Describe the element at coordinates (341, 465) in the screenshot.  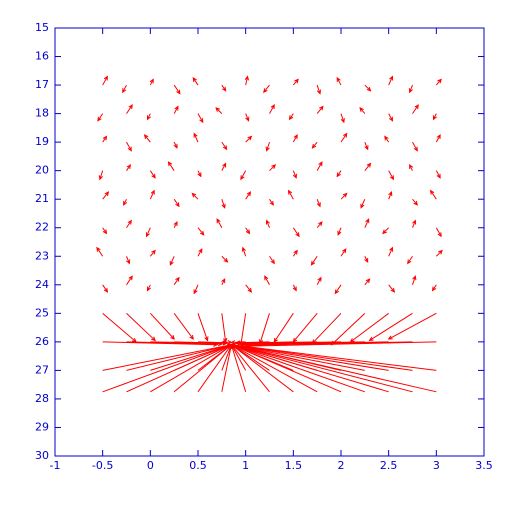
I see `x-tick-label: 2` at that location.